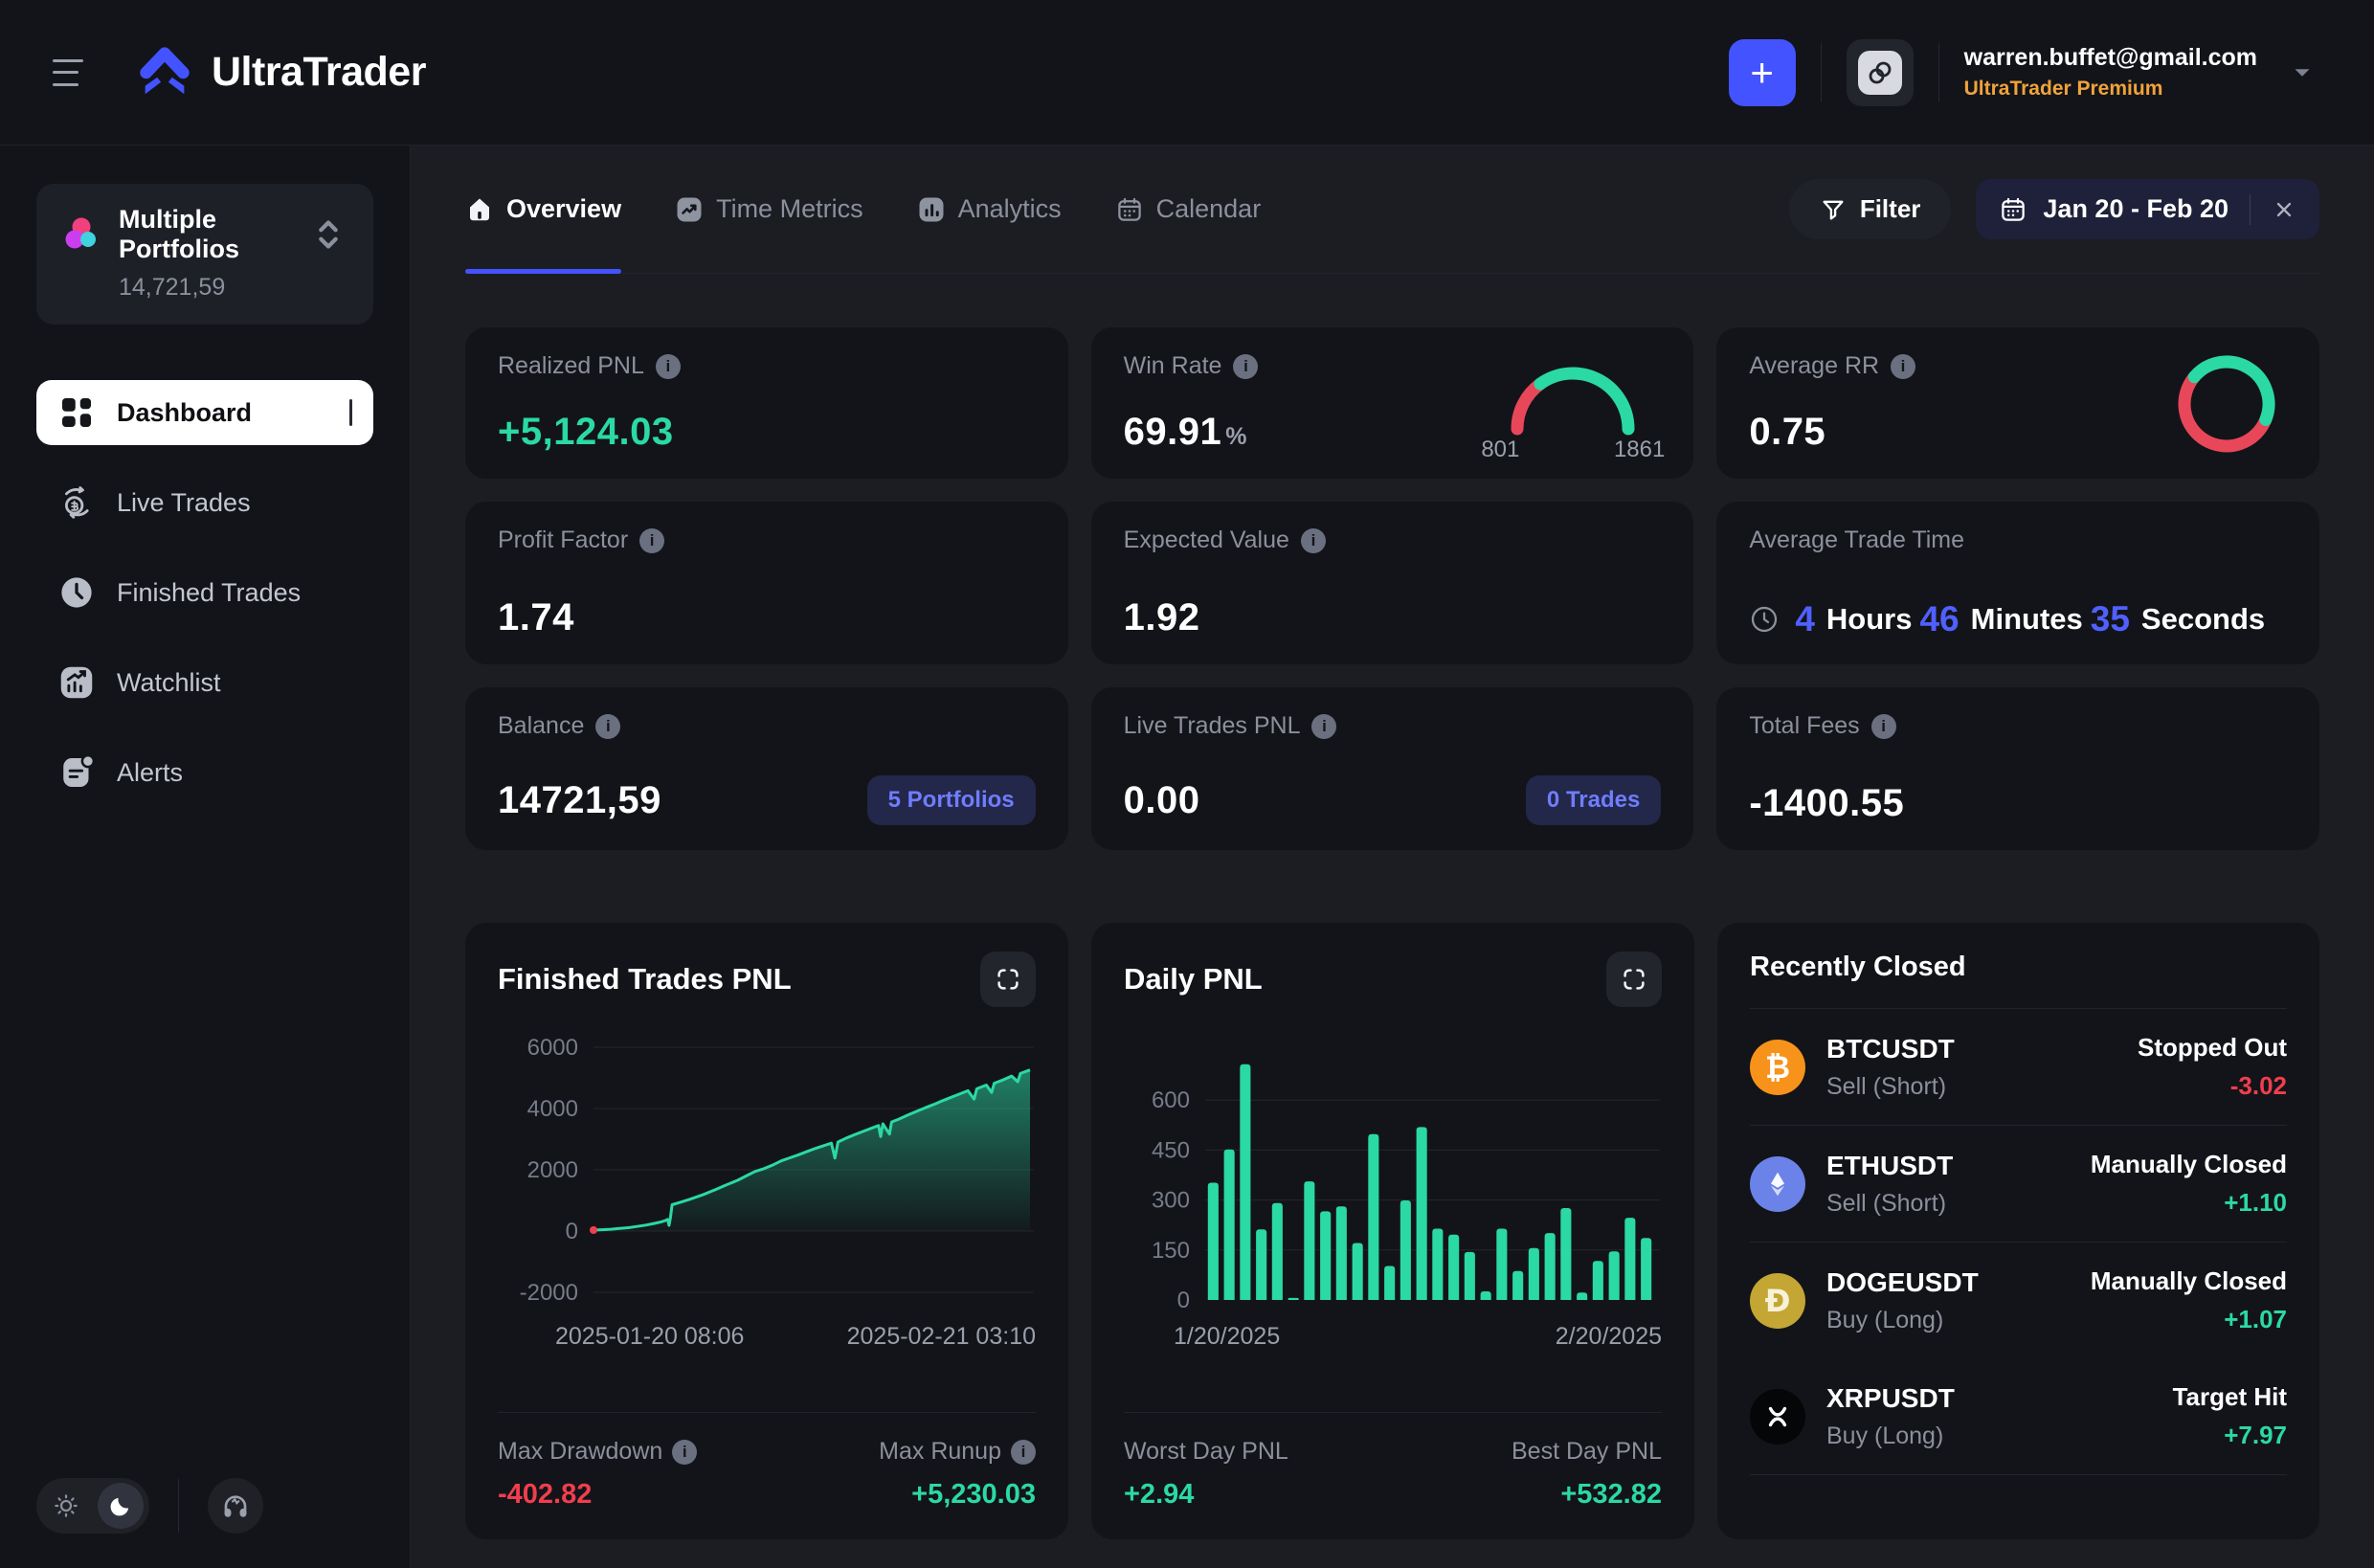 The image size is (2374, 1568). Describe the element at coordinates (598, 1474) in the screenshot. I see `stat-max-drawdown: Max Drawdown i -402.82` at that location.